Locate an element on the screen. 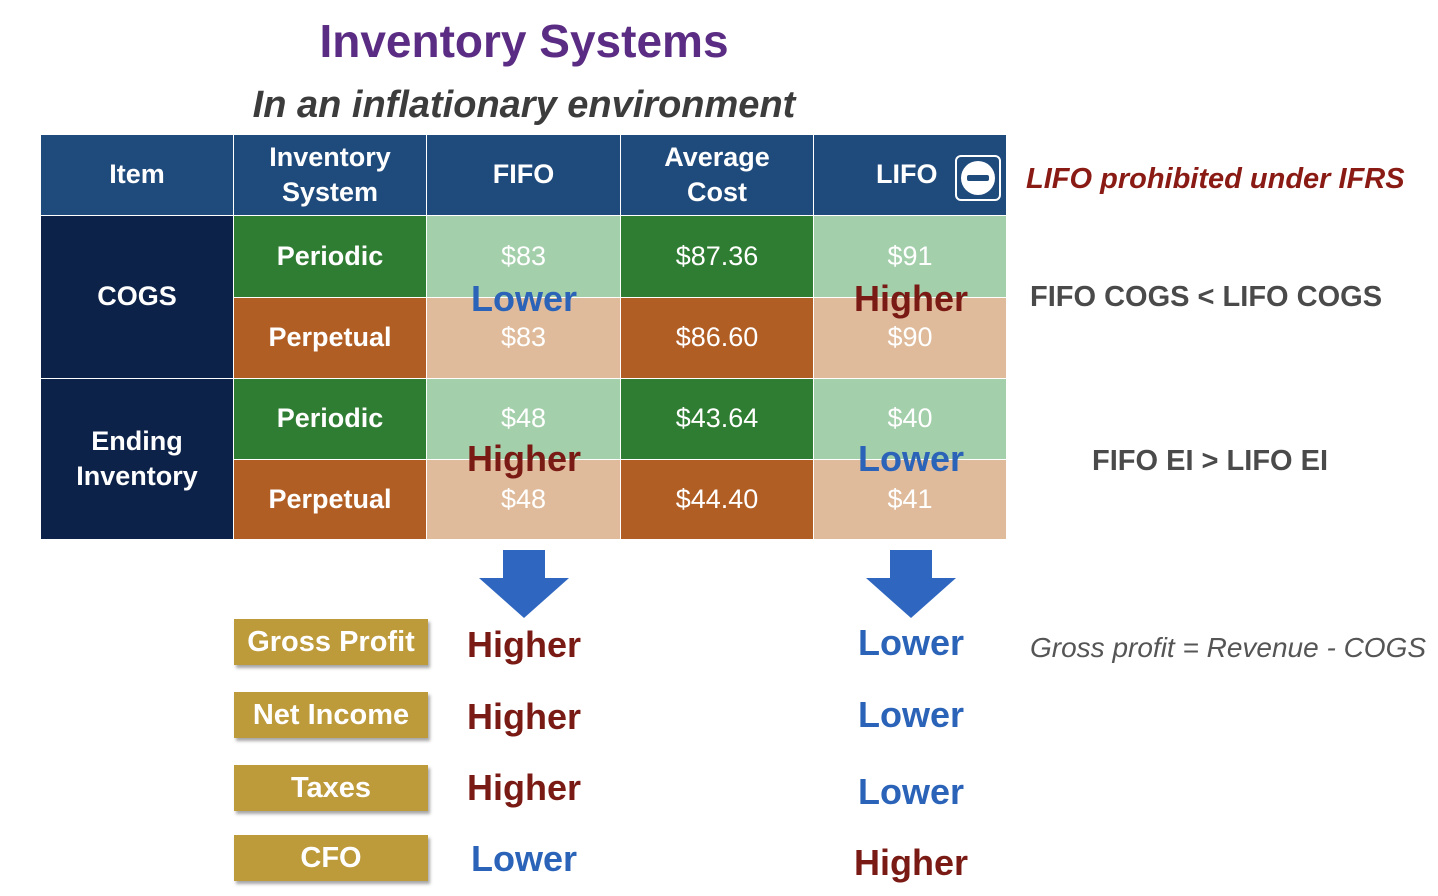 This screenshot has width=1438, height=896. impact-label-taxes: Taxes is located at coordinates (331, 788).